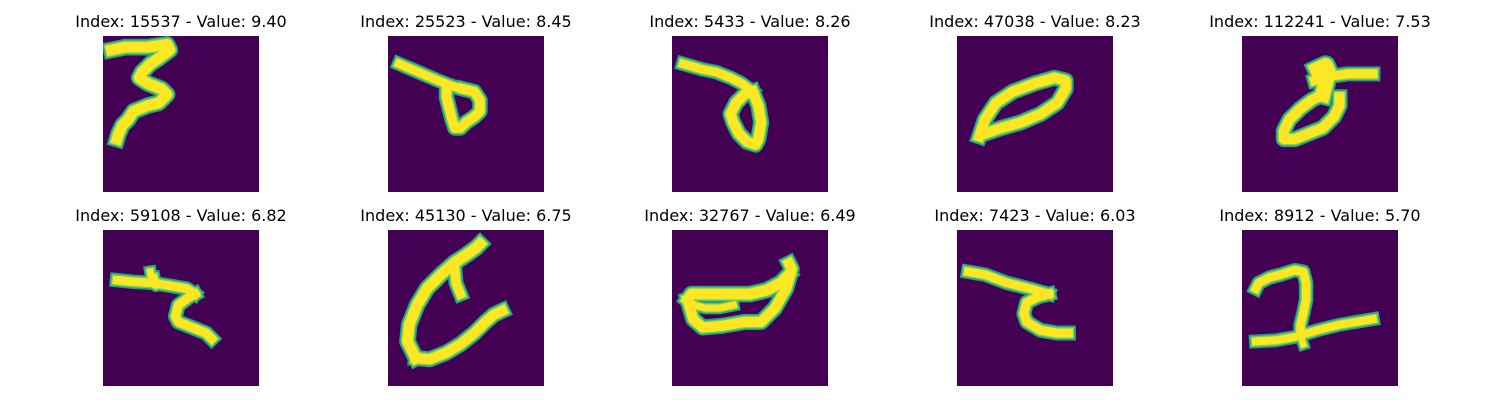 Image resolution: width=1500 pixels, height=400 pixels. I want to click on panel-title: Index: 15537 - Value: 9.40, so click(181, 21).